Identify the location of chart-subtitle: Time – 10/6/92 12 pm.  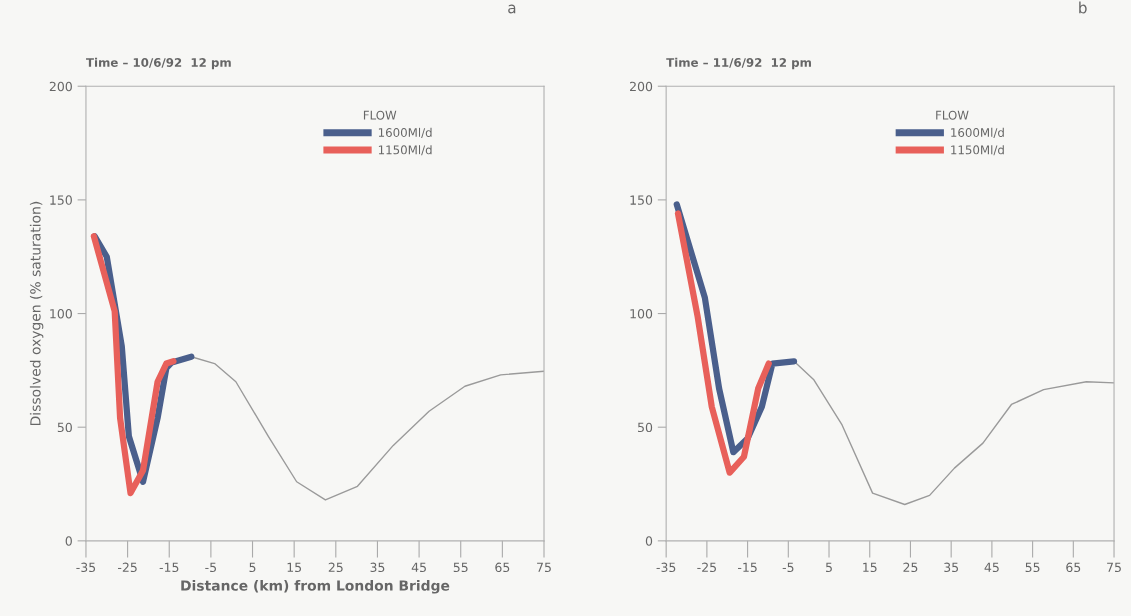
(158, 63).